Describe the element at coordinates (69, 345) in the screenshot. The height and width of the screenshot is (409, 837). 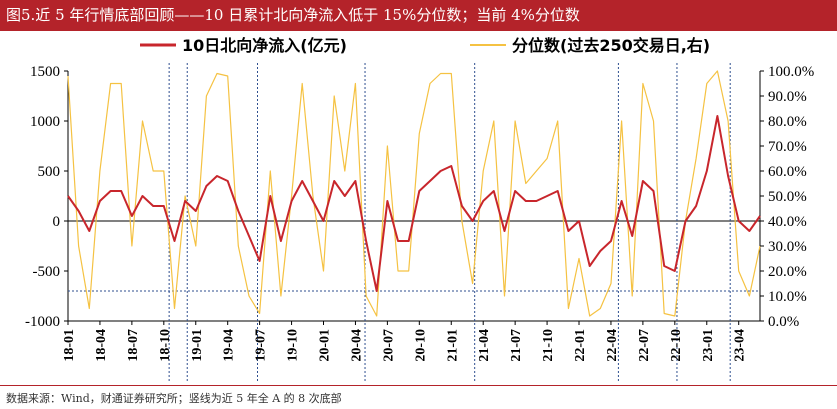
I see `x-tick-label: 18-01` at that location.